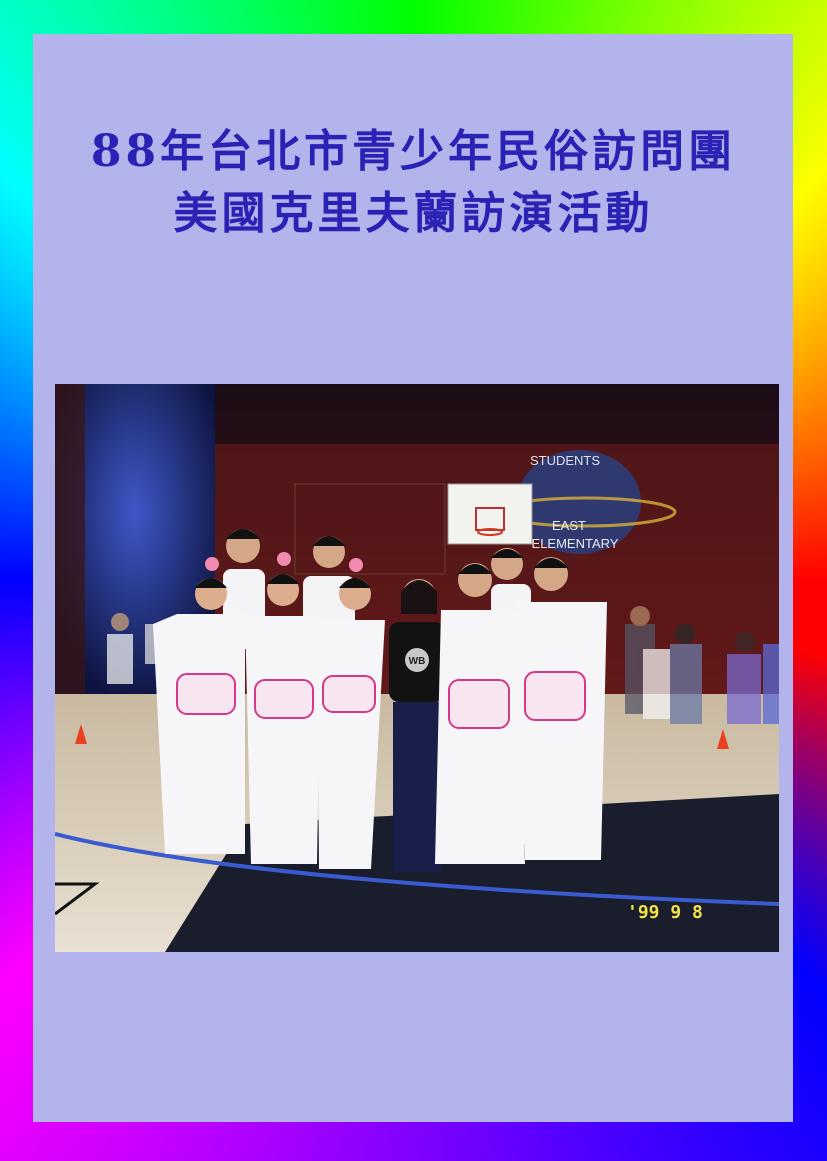  I want to click on sign-text-students: STUDENTS, so click(565, 460).